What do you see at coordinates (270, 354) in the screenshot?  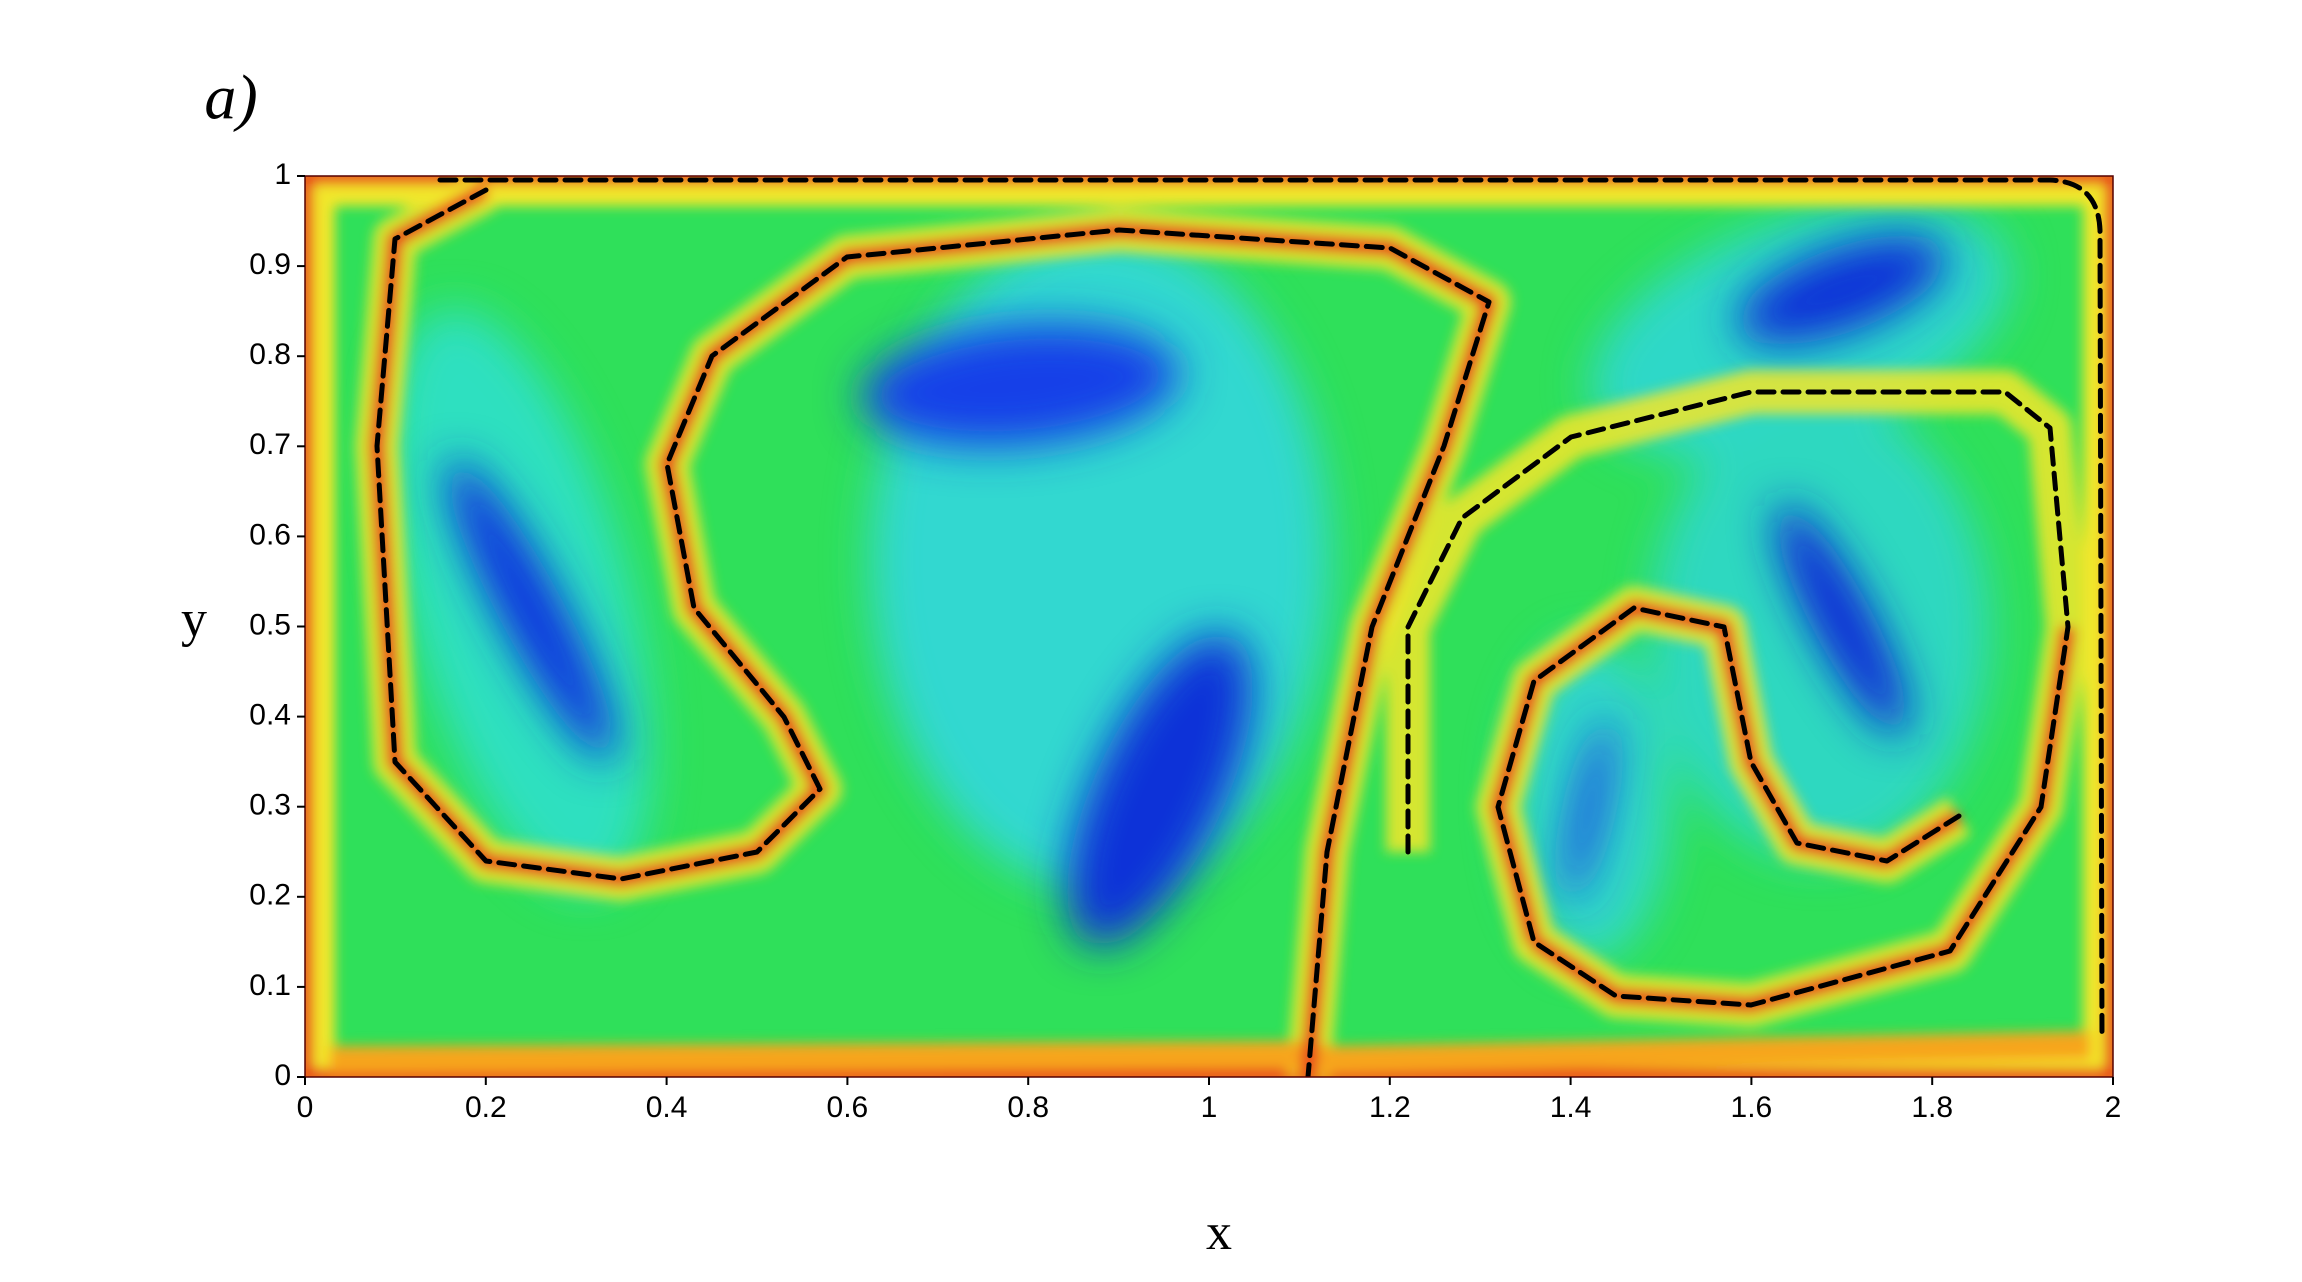 I see `y-tick-label: 0.8` at bounding box center [270, 354].